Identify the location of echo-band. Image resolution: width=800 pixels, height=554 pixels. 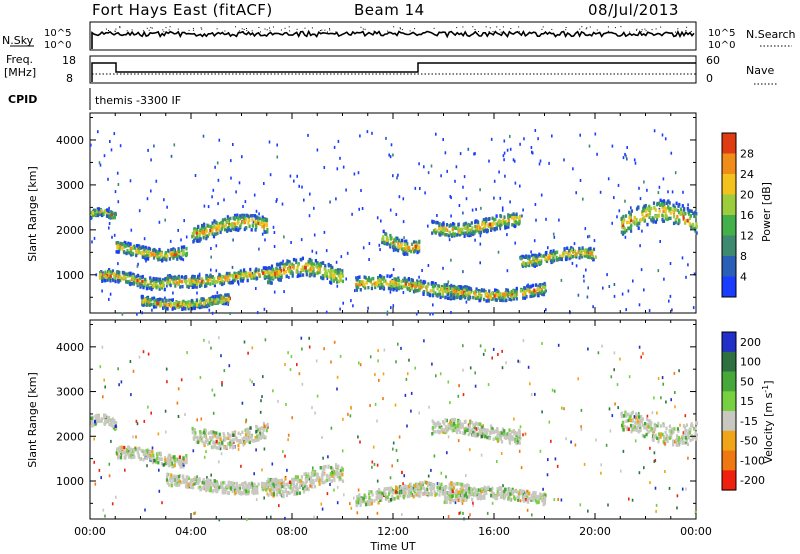
(151, 457).